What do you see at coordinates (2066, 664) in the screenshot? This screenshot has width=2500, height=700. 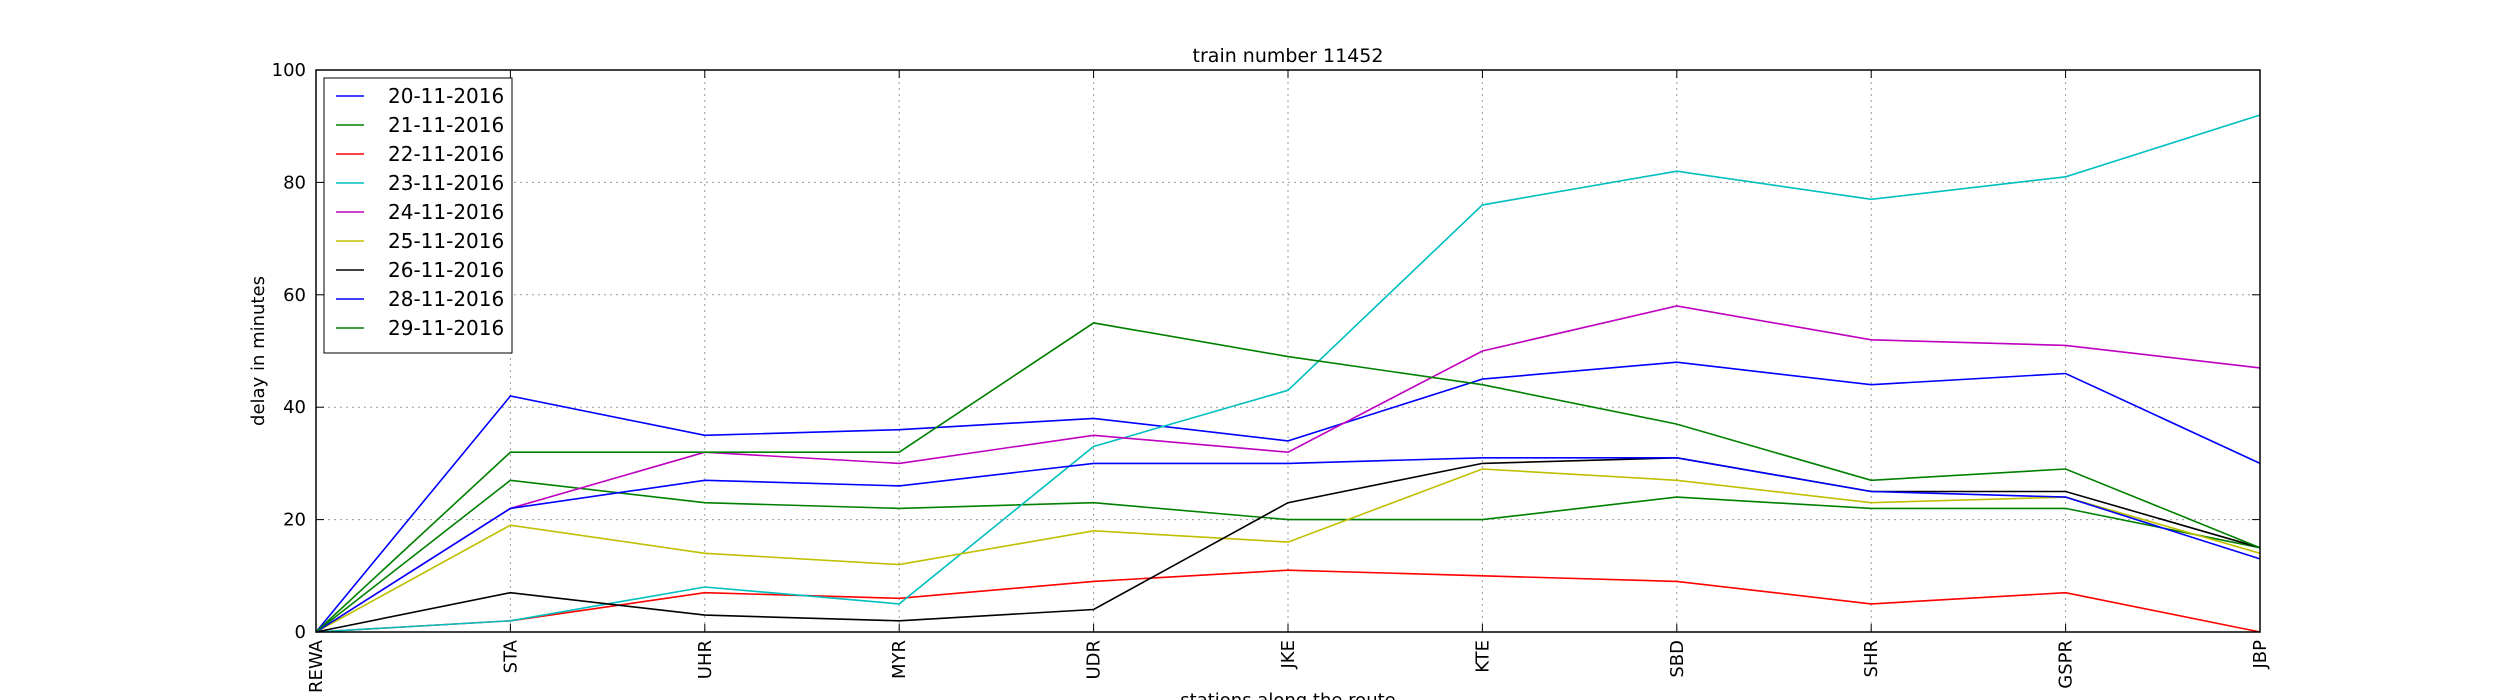 I see `x-tick-label: GSPR` at bounding box center [2066, 664].